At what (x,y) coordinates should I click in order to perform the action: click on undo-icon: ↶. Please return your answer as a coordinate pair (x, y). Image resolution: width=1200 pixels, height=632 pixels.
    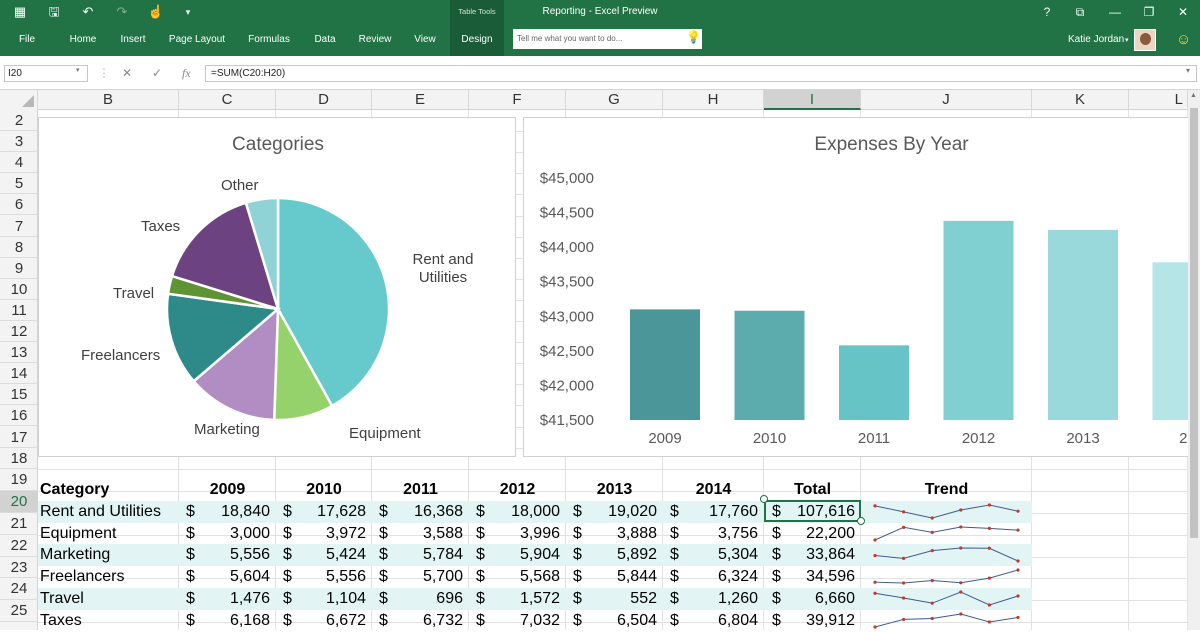
    Looking at the image, I should click on (88, 11).